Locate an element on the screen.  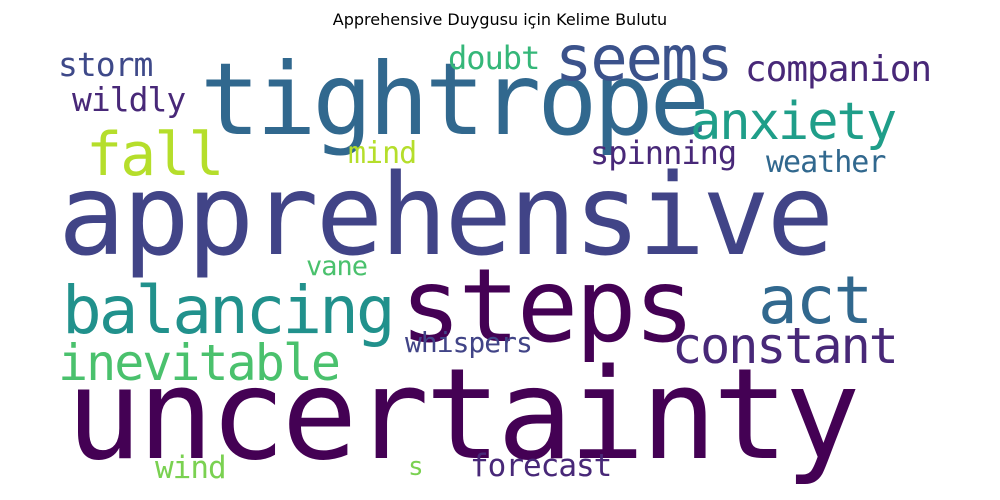
word-act: act is located at coordinates (815, 300).